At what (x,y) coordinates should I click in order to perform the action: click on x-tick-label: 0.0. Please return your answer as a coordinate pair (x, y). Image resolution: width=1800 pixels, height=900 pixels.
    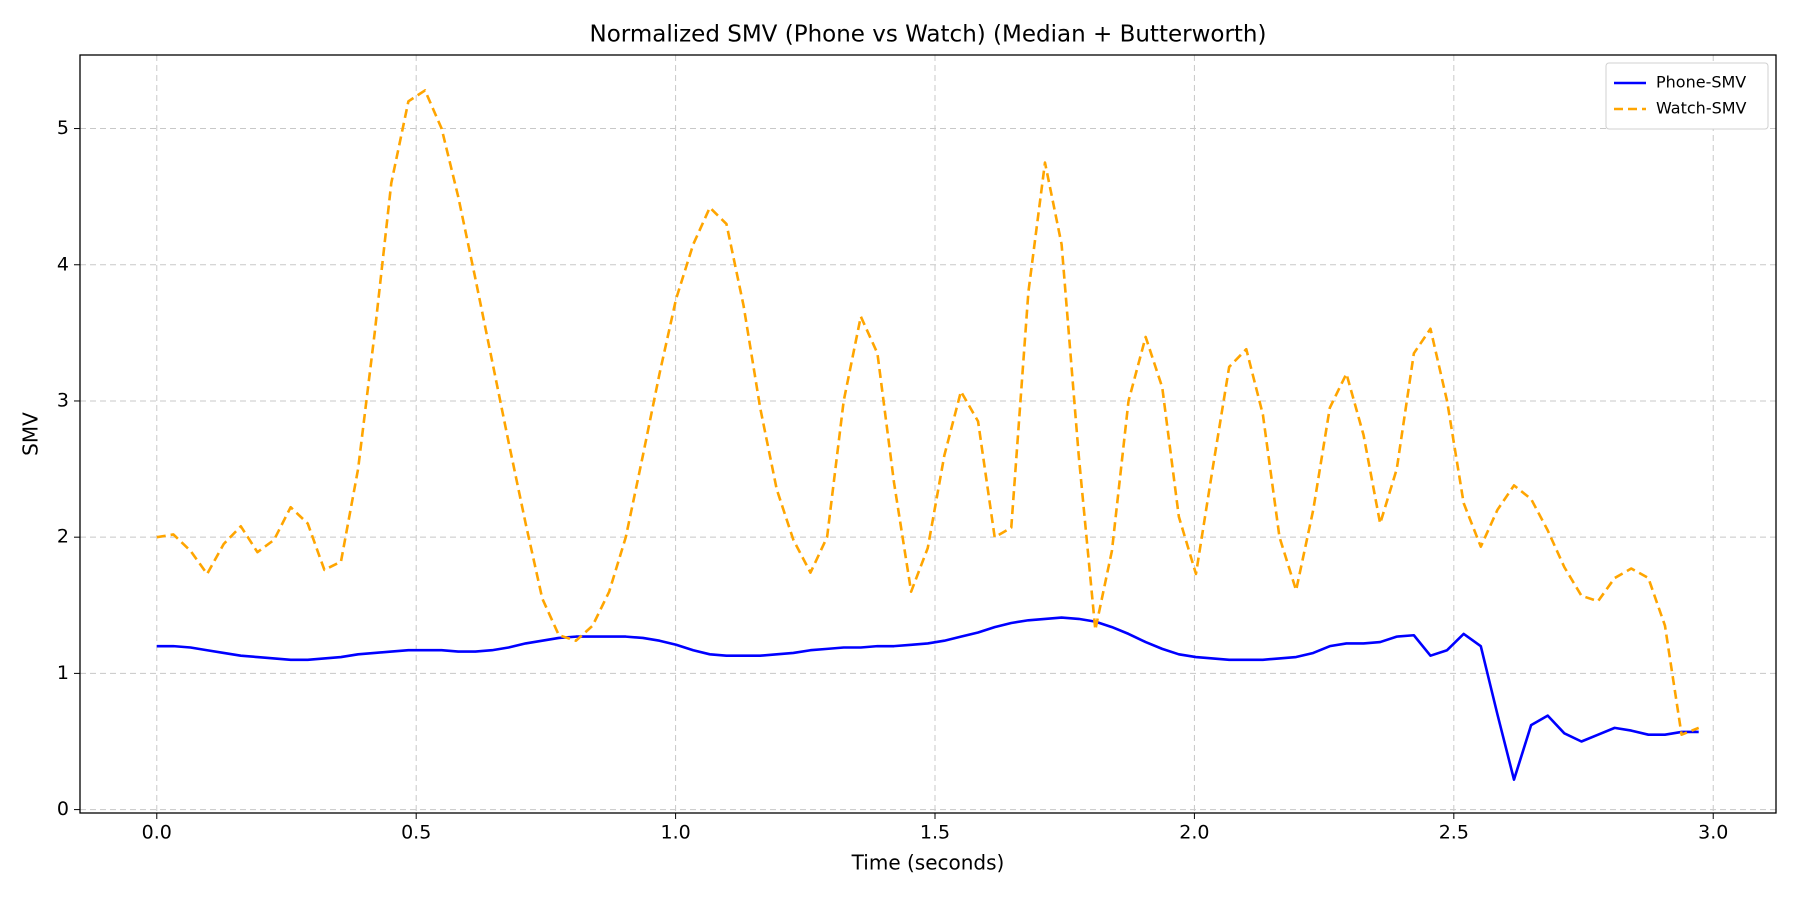
    Looking at the image, I should click on (157, 833).